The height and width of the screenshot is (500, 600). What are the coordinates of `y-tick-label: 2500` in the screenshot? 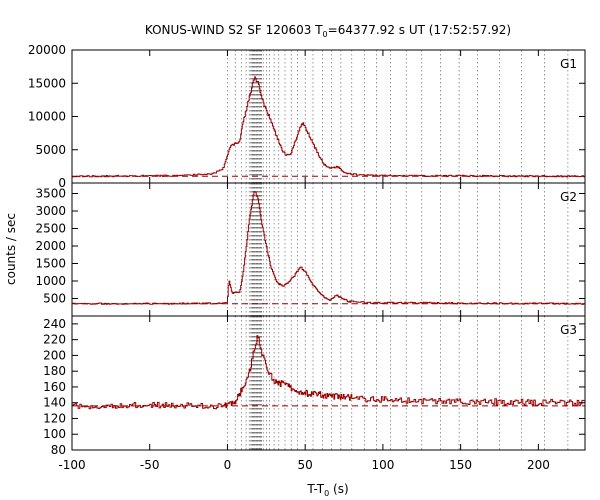 It's located at (50, 229).